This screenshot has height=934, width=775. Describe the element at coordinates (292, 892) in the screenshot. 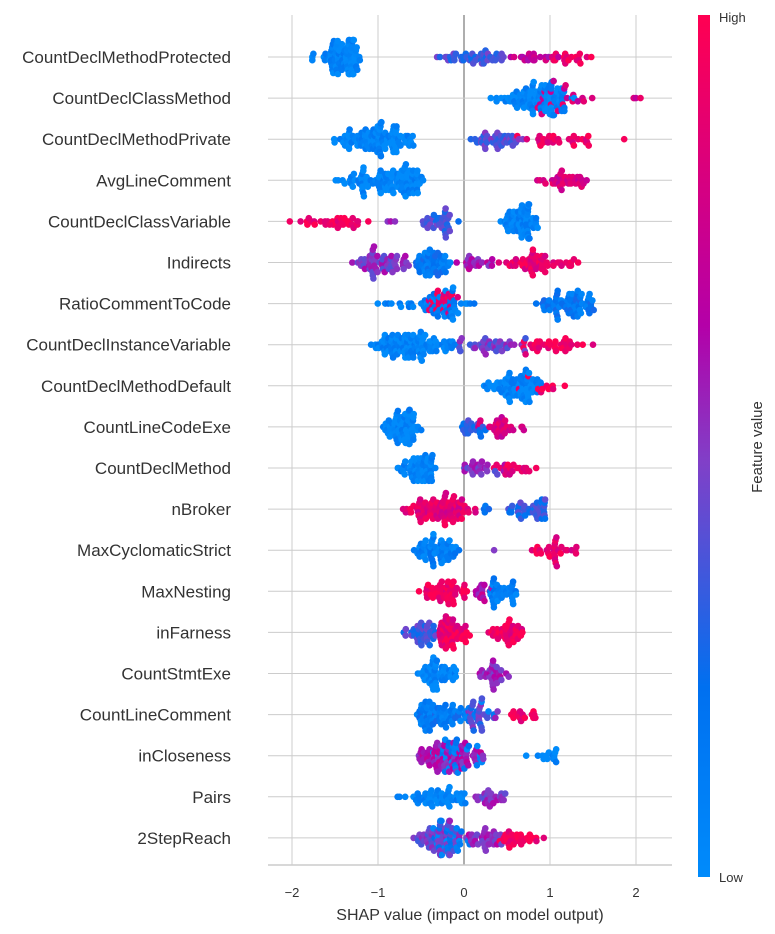

I see `x-tick-label: −2` at that location.